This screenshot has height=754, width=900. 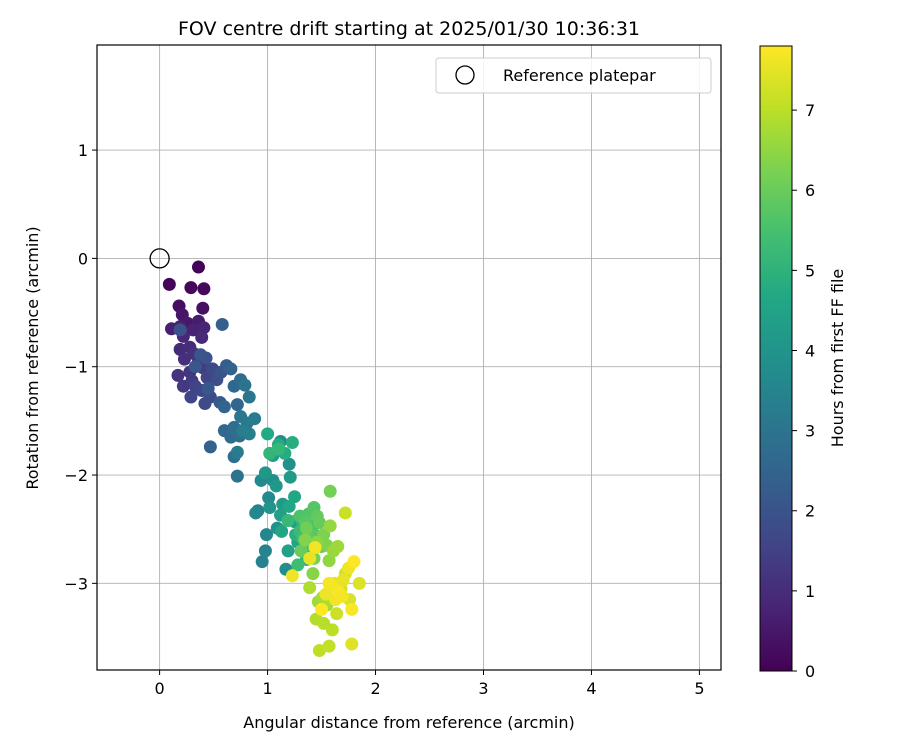 I want to click on y-tick-label: −2, so click(x=76, y=475).